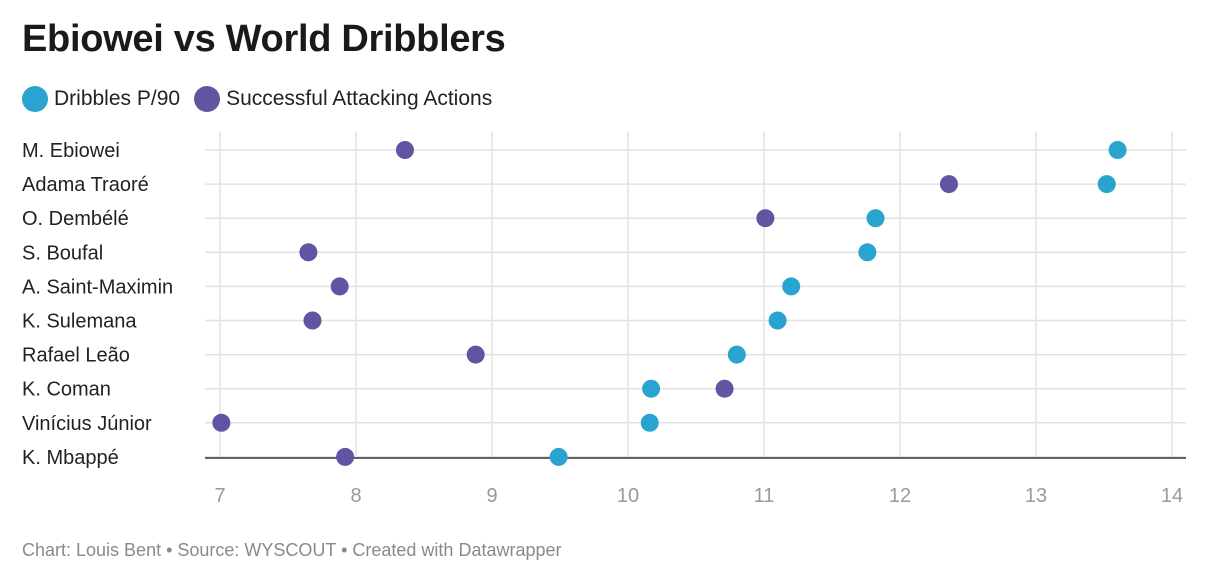 Image resolution: width=1220 pixels, height=584 pixels. Describe the element at coordinates (1036, 496) in the screenshot. I see `x-tick-label: 13` at that location.